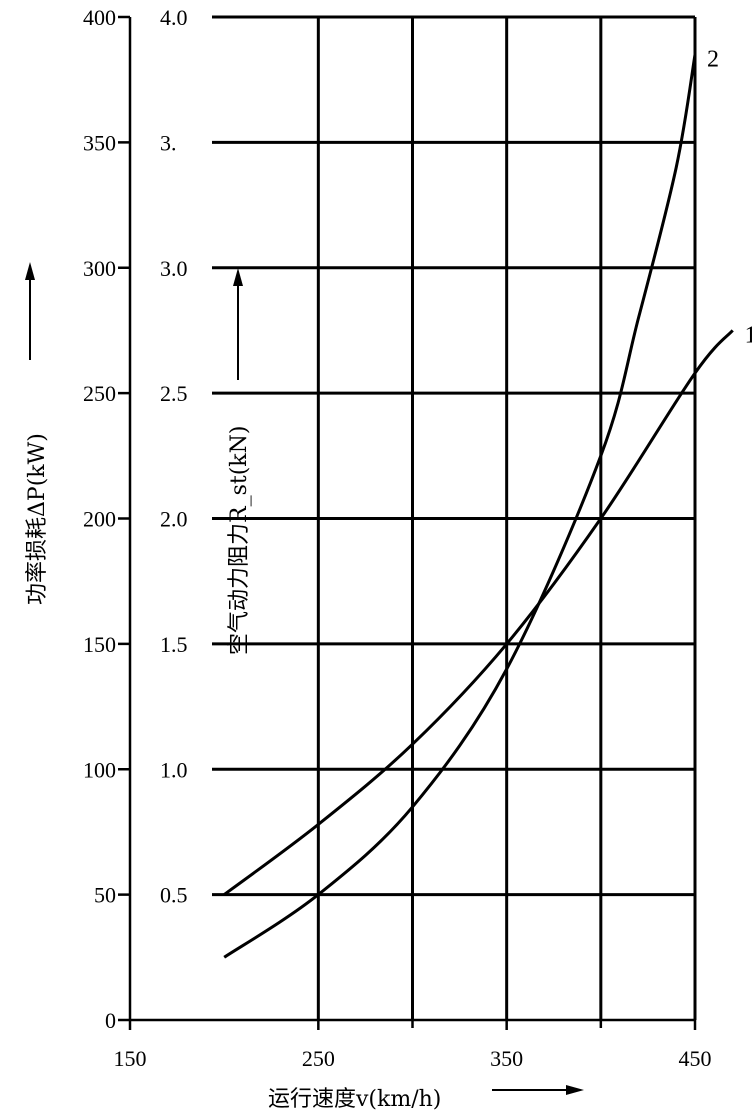  What do you see at coordinates (174, 769) in the screenshot?
I see `right-tick-label: 1.0` at bounding box center [174, 769].